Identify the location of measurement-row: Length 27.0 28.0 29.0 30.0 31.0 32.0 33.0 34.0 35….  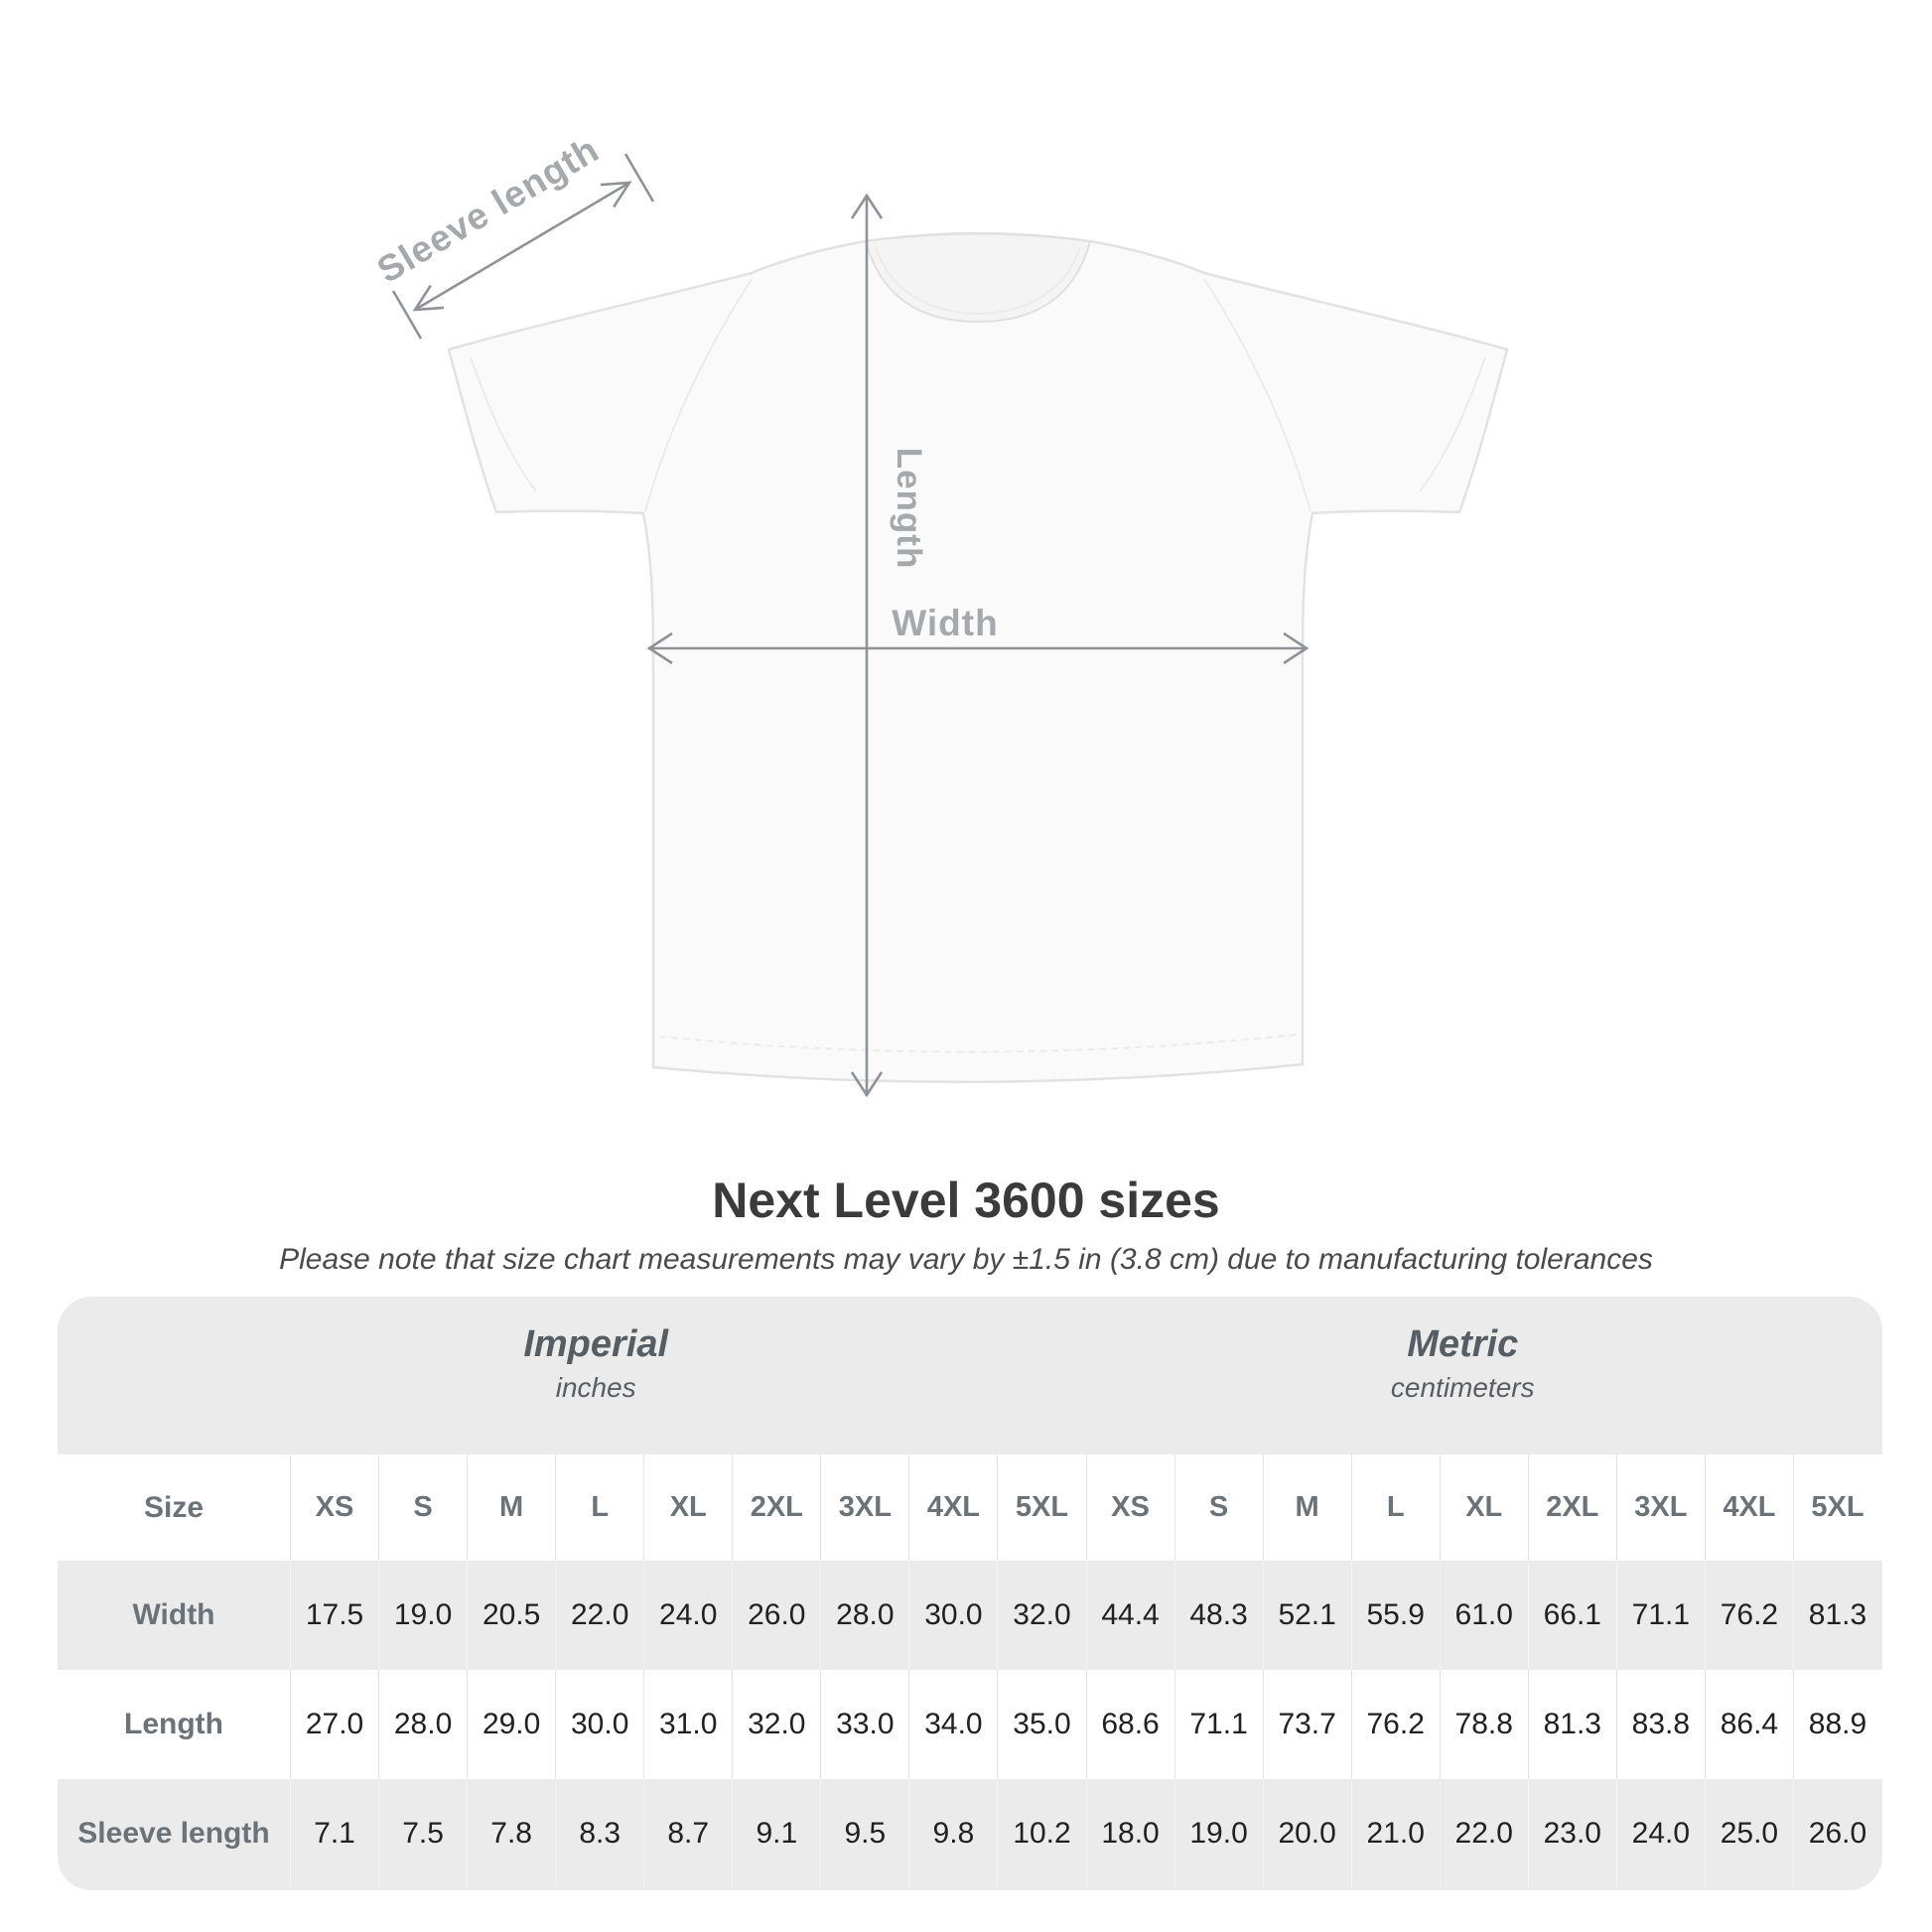
(970, 1725).